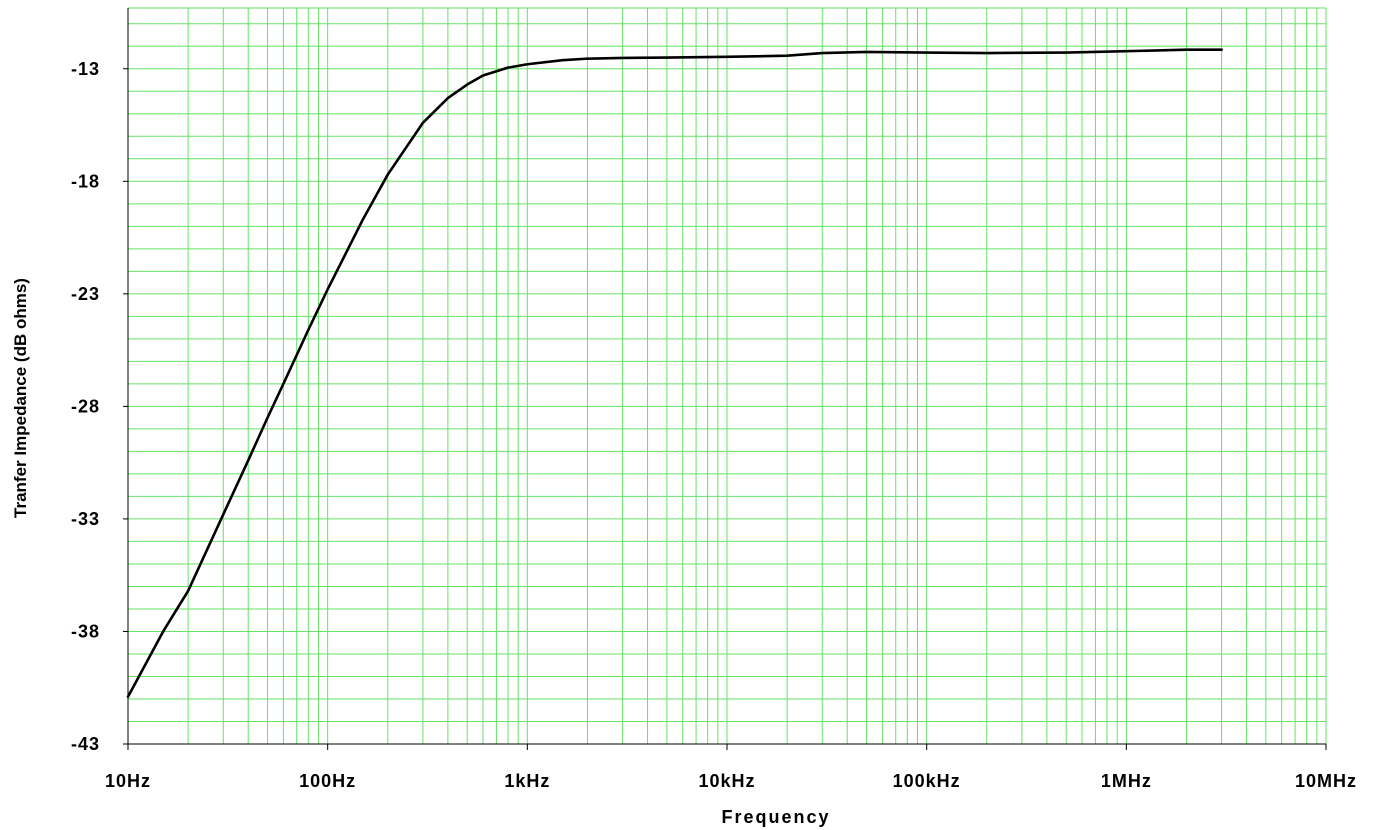 Image resolution: width=1382 pixels, height=830 pixels. I want to click on y-axis-title: Tranfer Impedance (dB ohms), so click(20, 398).